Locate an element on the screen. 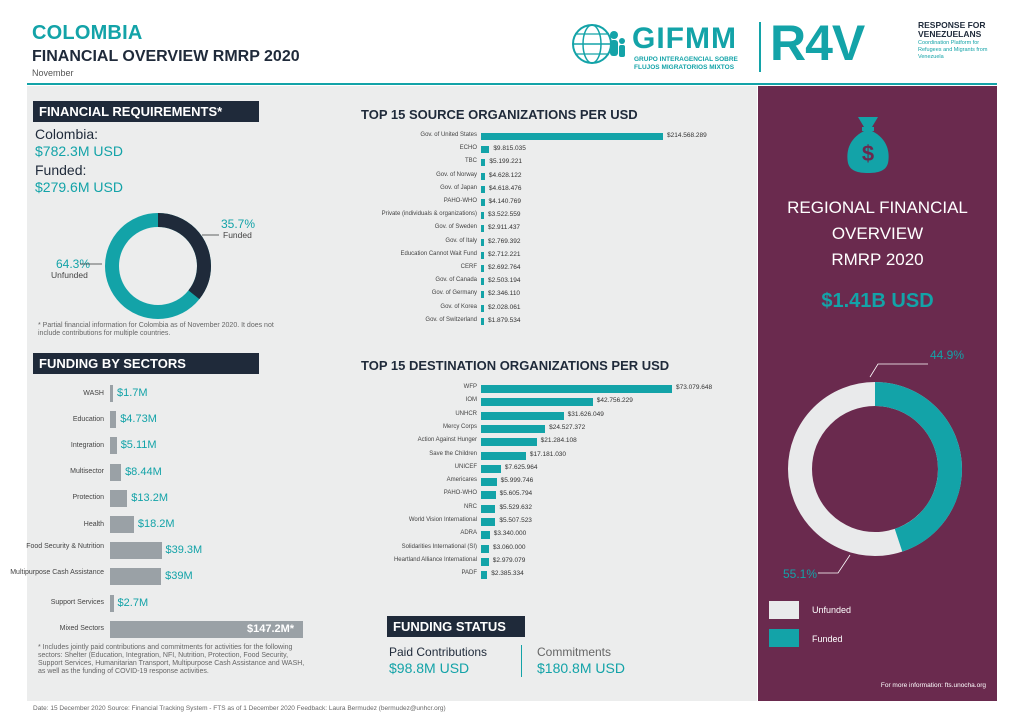  regional-title-line-2: OVERVIEW is located at coordinates (877, 233).